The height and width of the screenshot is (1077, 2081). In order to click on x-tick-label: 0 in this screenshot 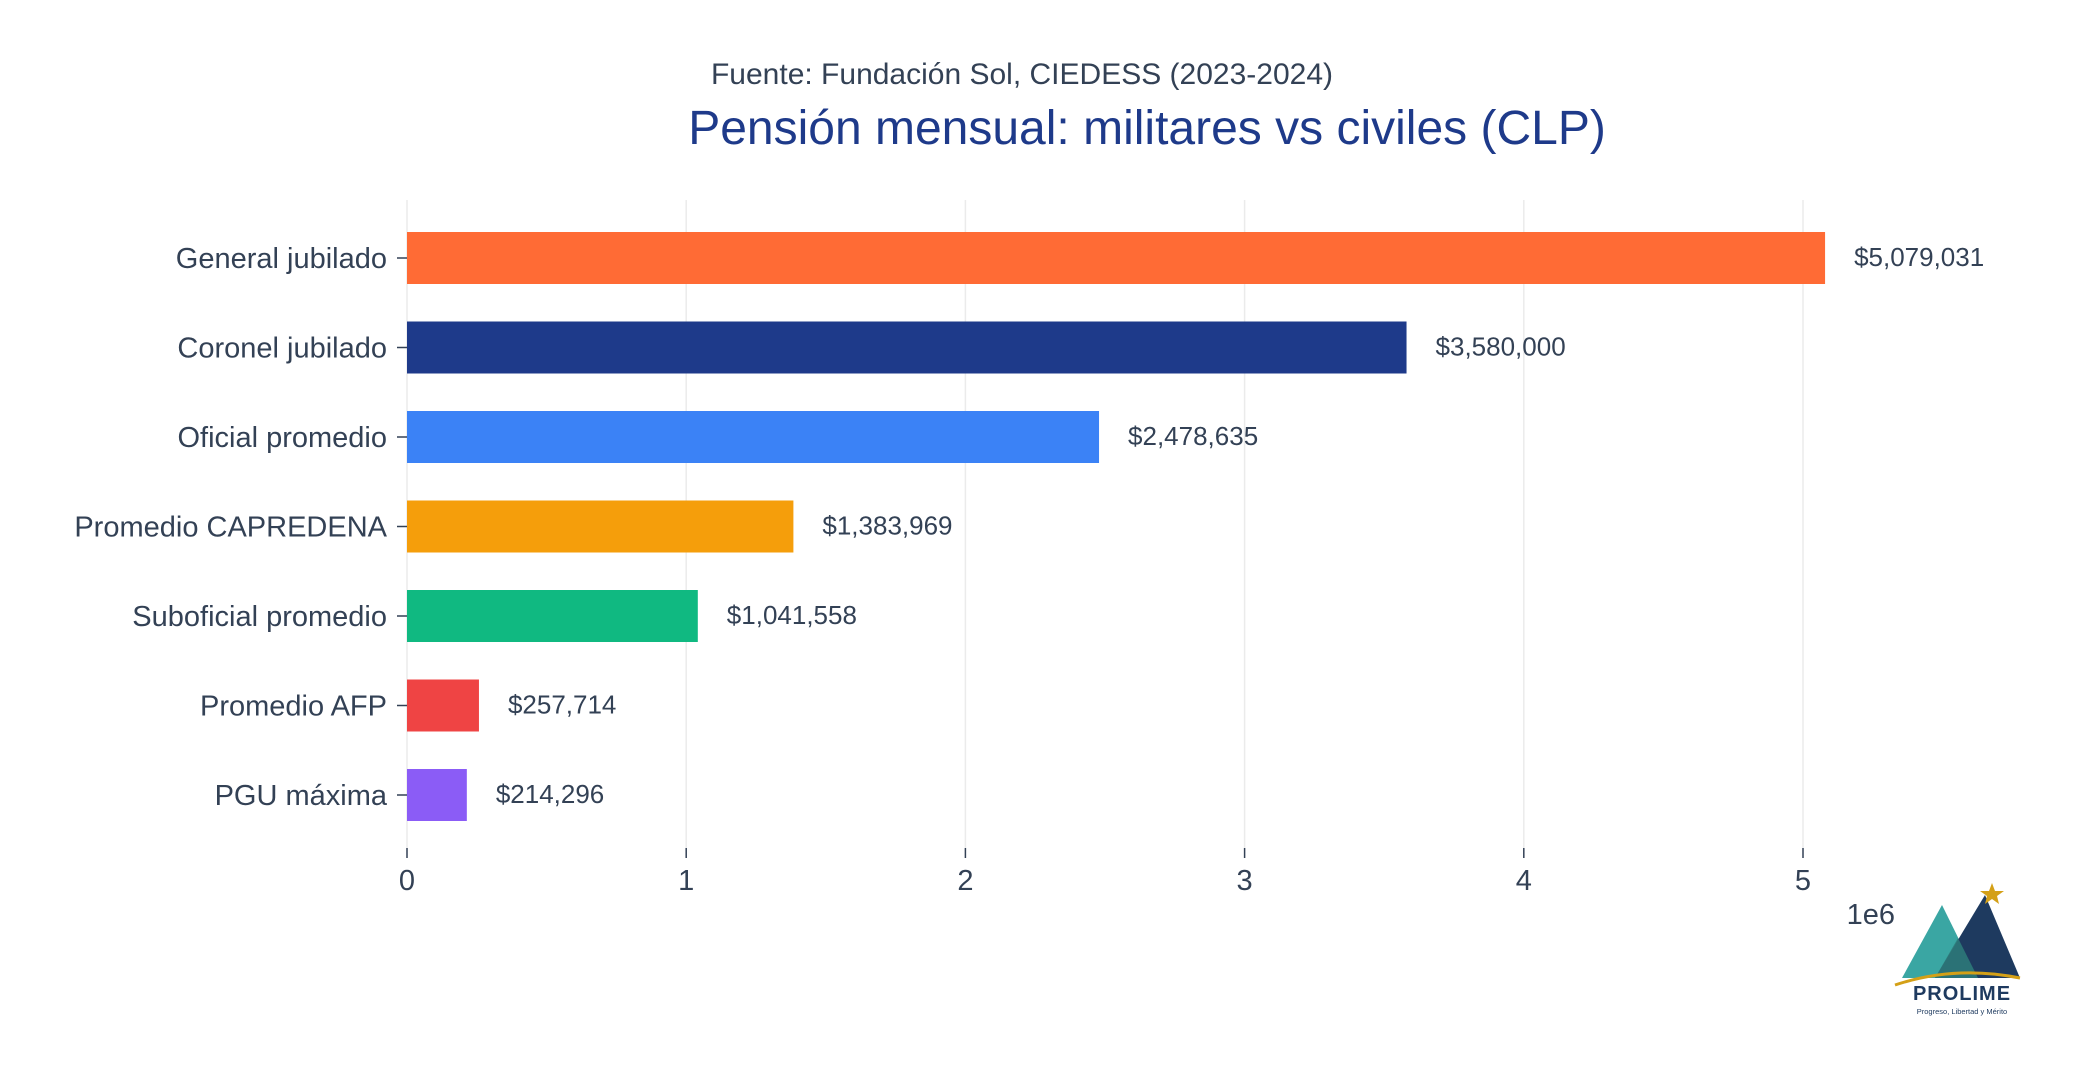, I will do `click(407, 881)`.